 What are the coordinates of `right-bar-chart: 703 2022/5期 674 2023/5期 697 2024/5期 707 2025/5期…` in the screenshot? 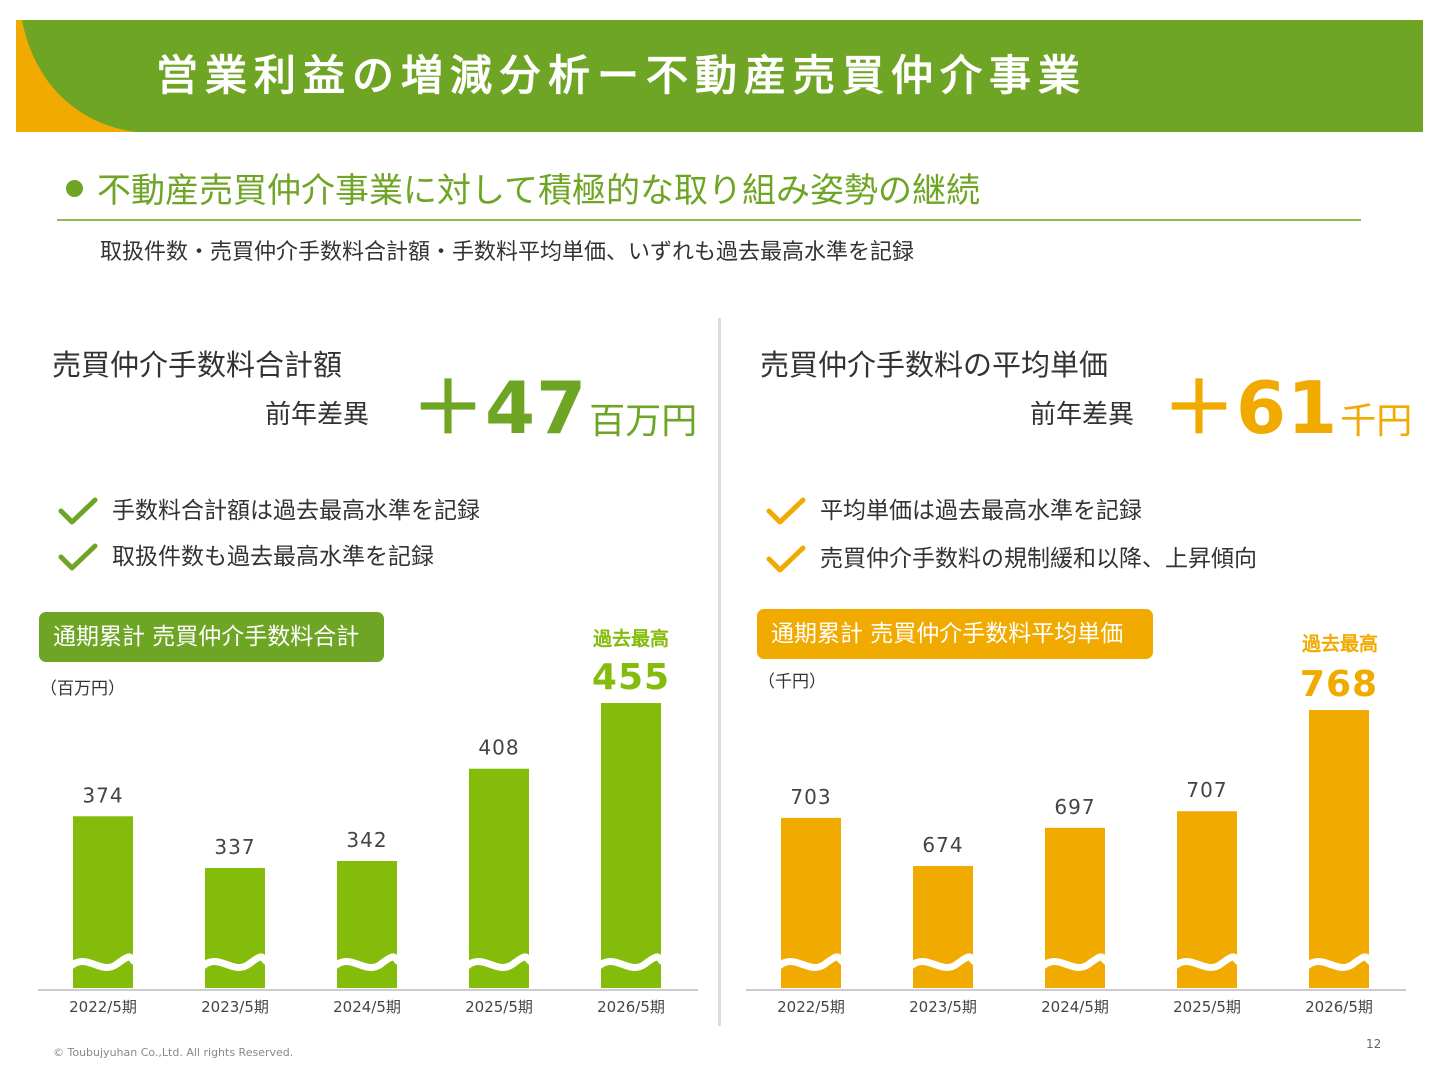 It's located at (1076, 840).